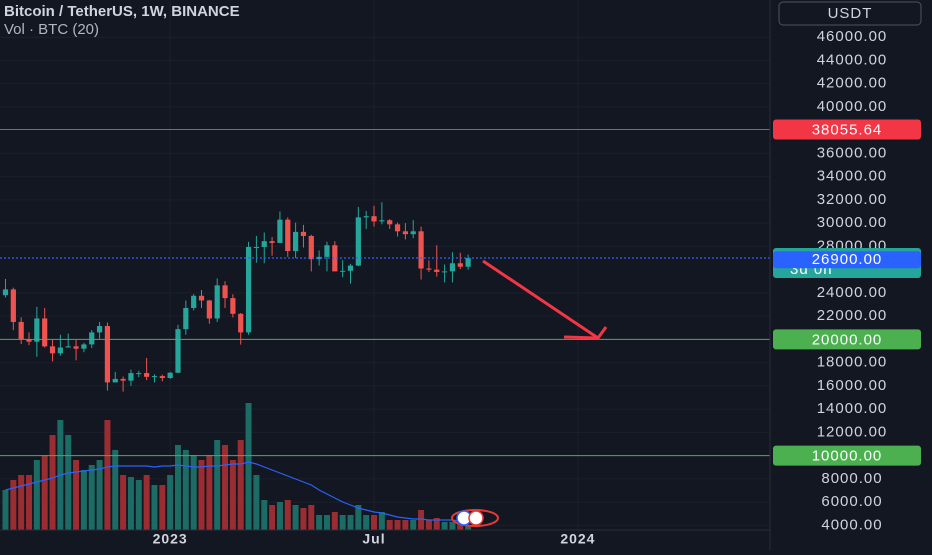 This screenshot has width=932, height=555. Describe the element at coordinates (852, 292) in the screenshot. I see `y-tick-label: 24000.00` at that location.